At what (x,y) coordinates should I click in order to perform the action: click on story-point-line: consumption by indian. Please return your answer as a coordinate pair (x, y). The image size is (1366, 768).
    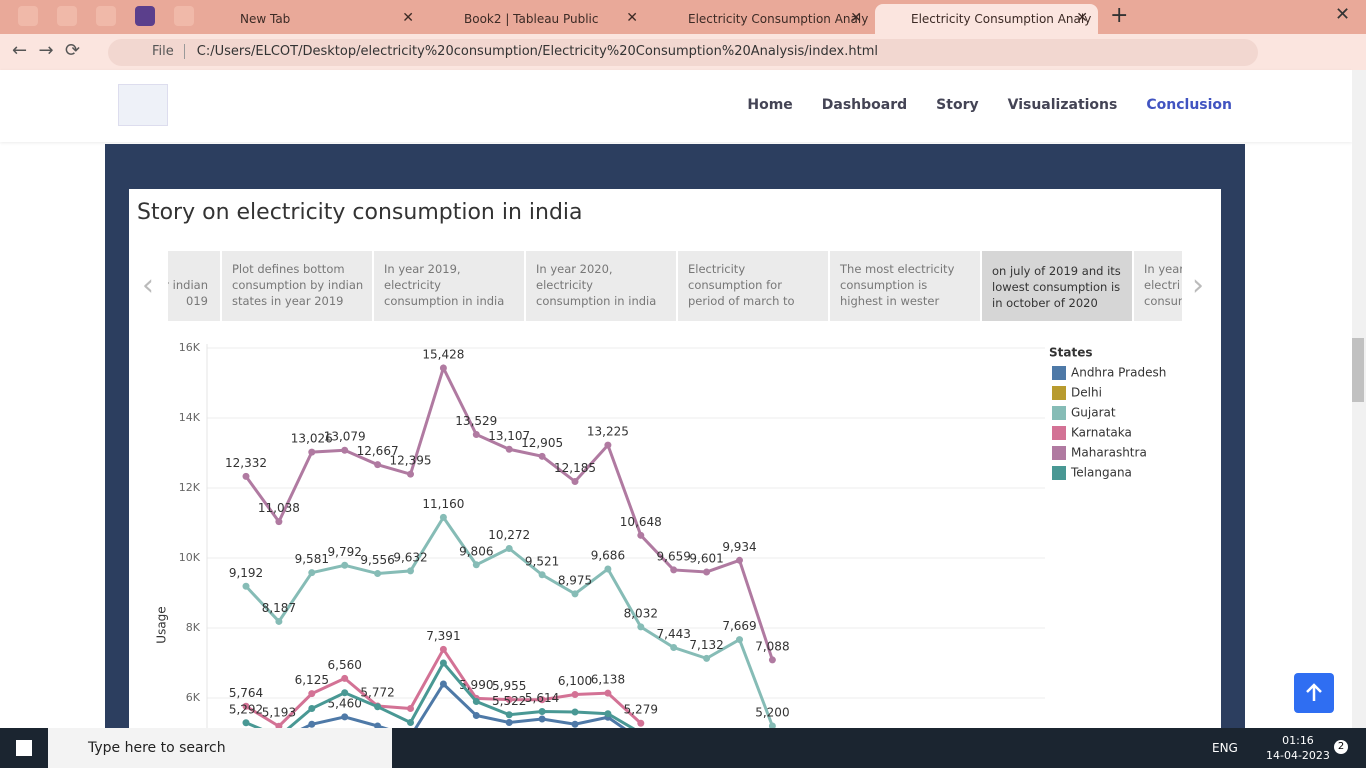
    Looking at the image, I should click on (298, 285).